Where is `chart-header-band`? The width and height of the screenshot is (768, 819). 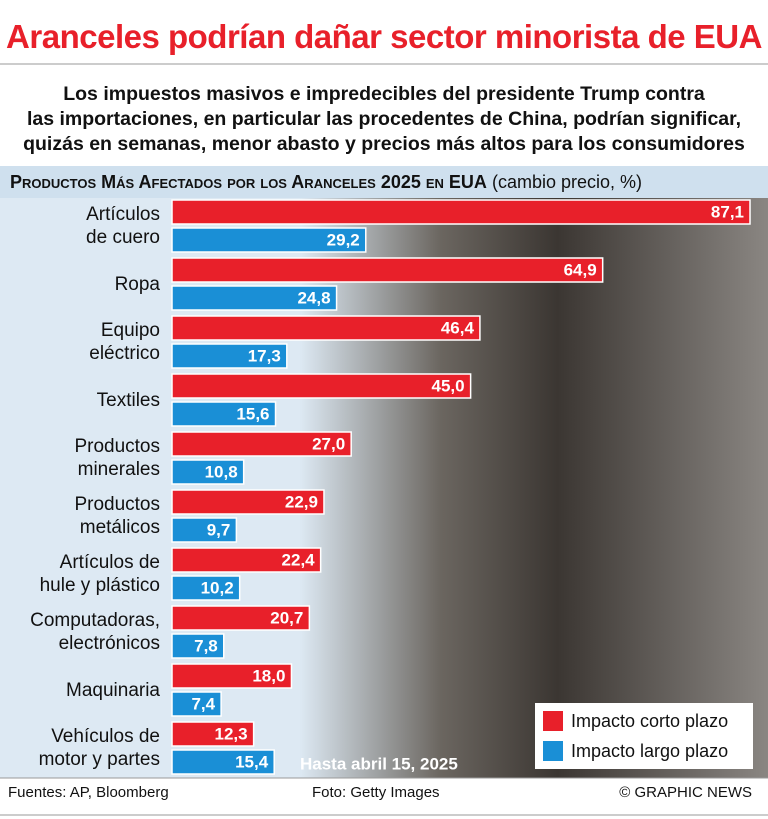 chart-header-band is located at coordinates (384, 182).